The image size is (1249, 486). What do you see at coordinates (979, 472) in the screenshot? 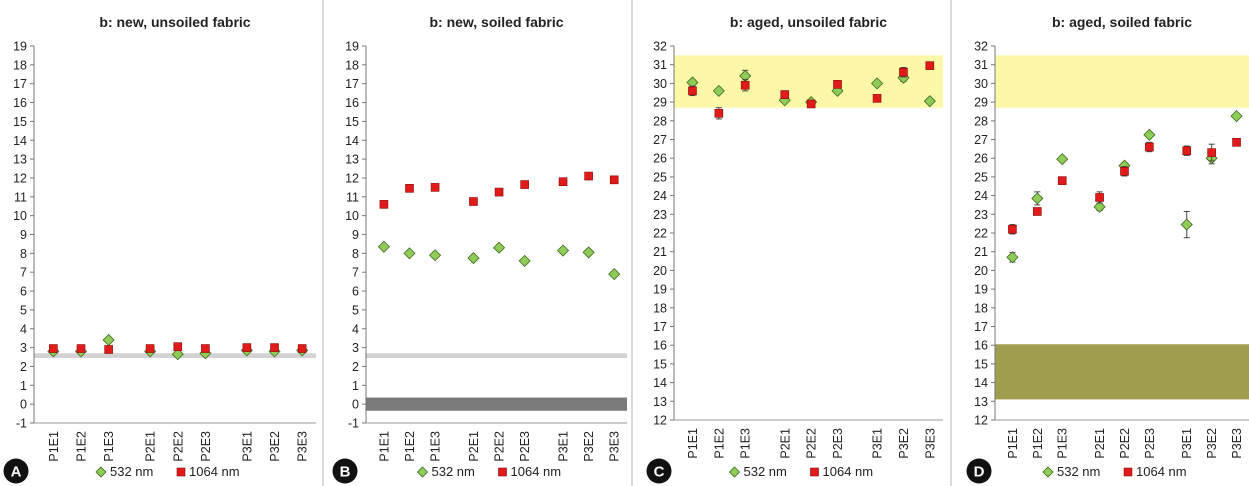
I see `panel-badge-label: D` at bounding box center [979, 472].